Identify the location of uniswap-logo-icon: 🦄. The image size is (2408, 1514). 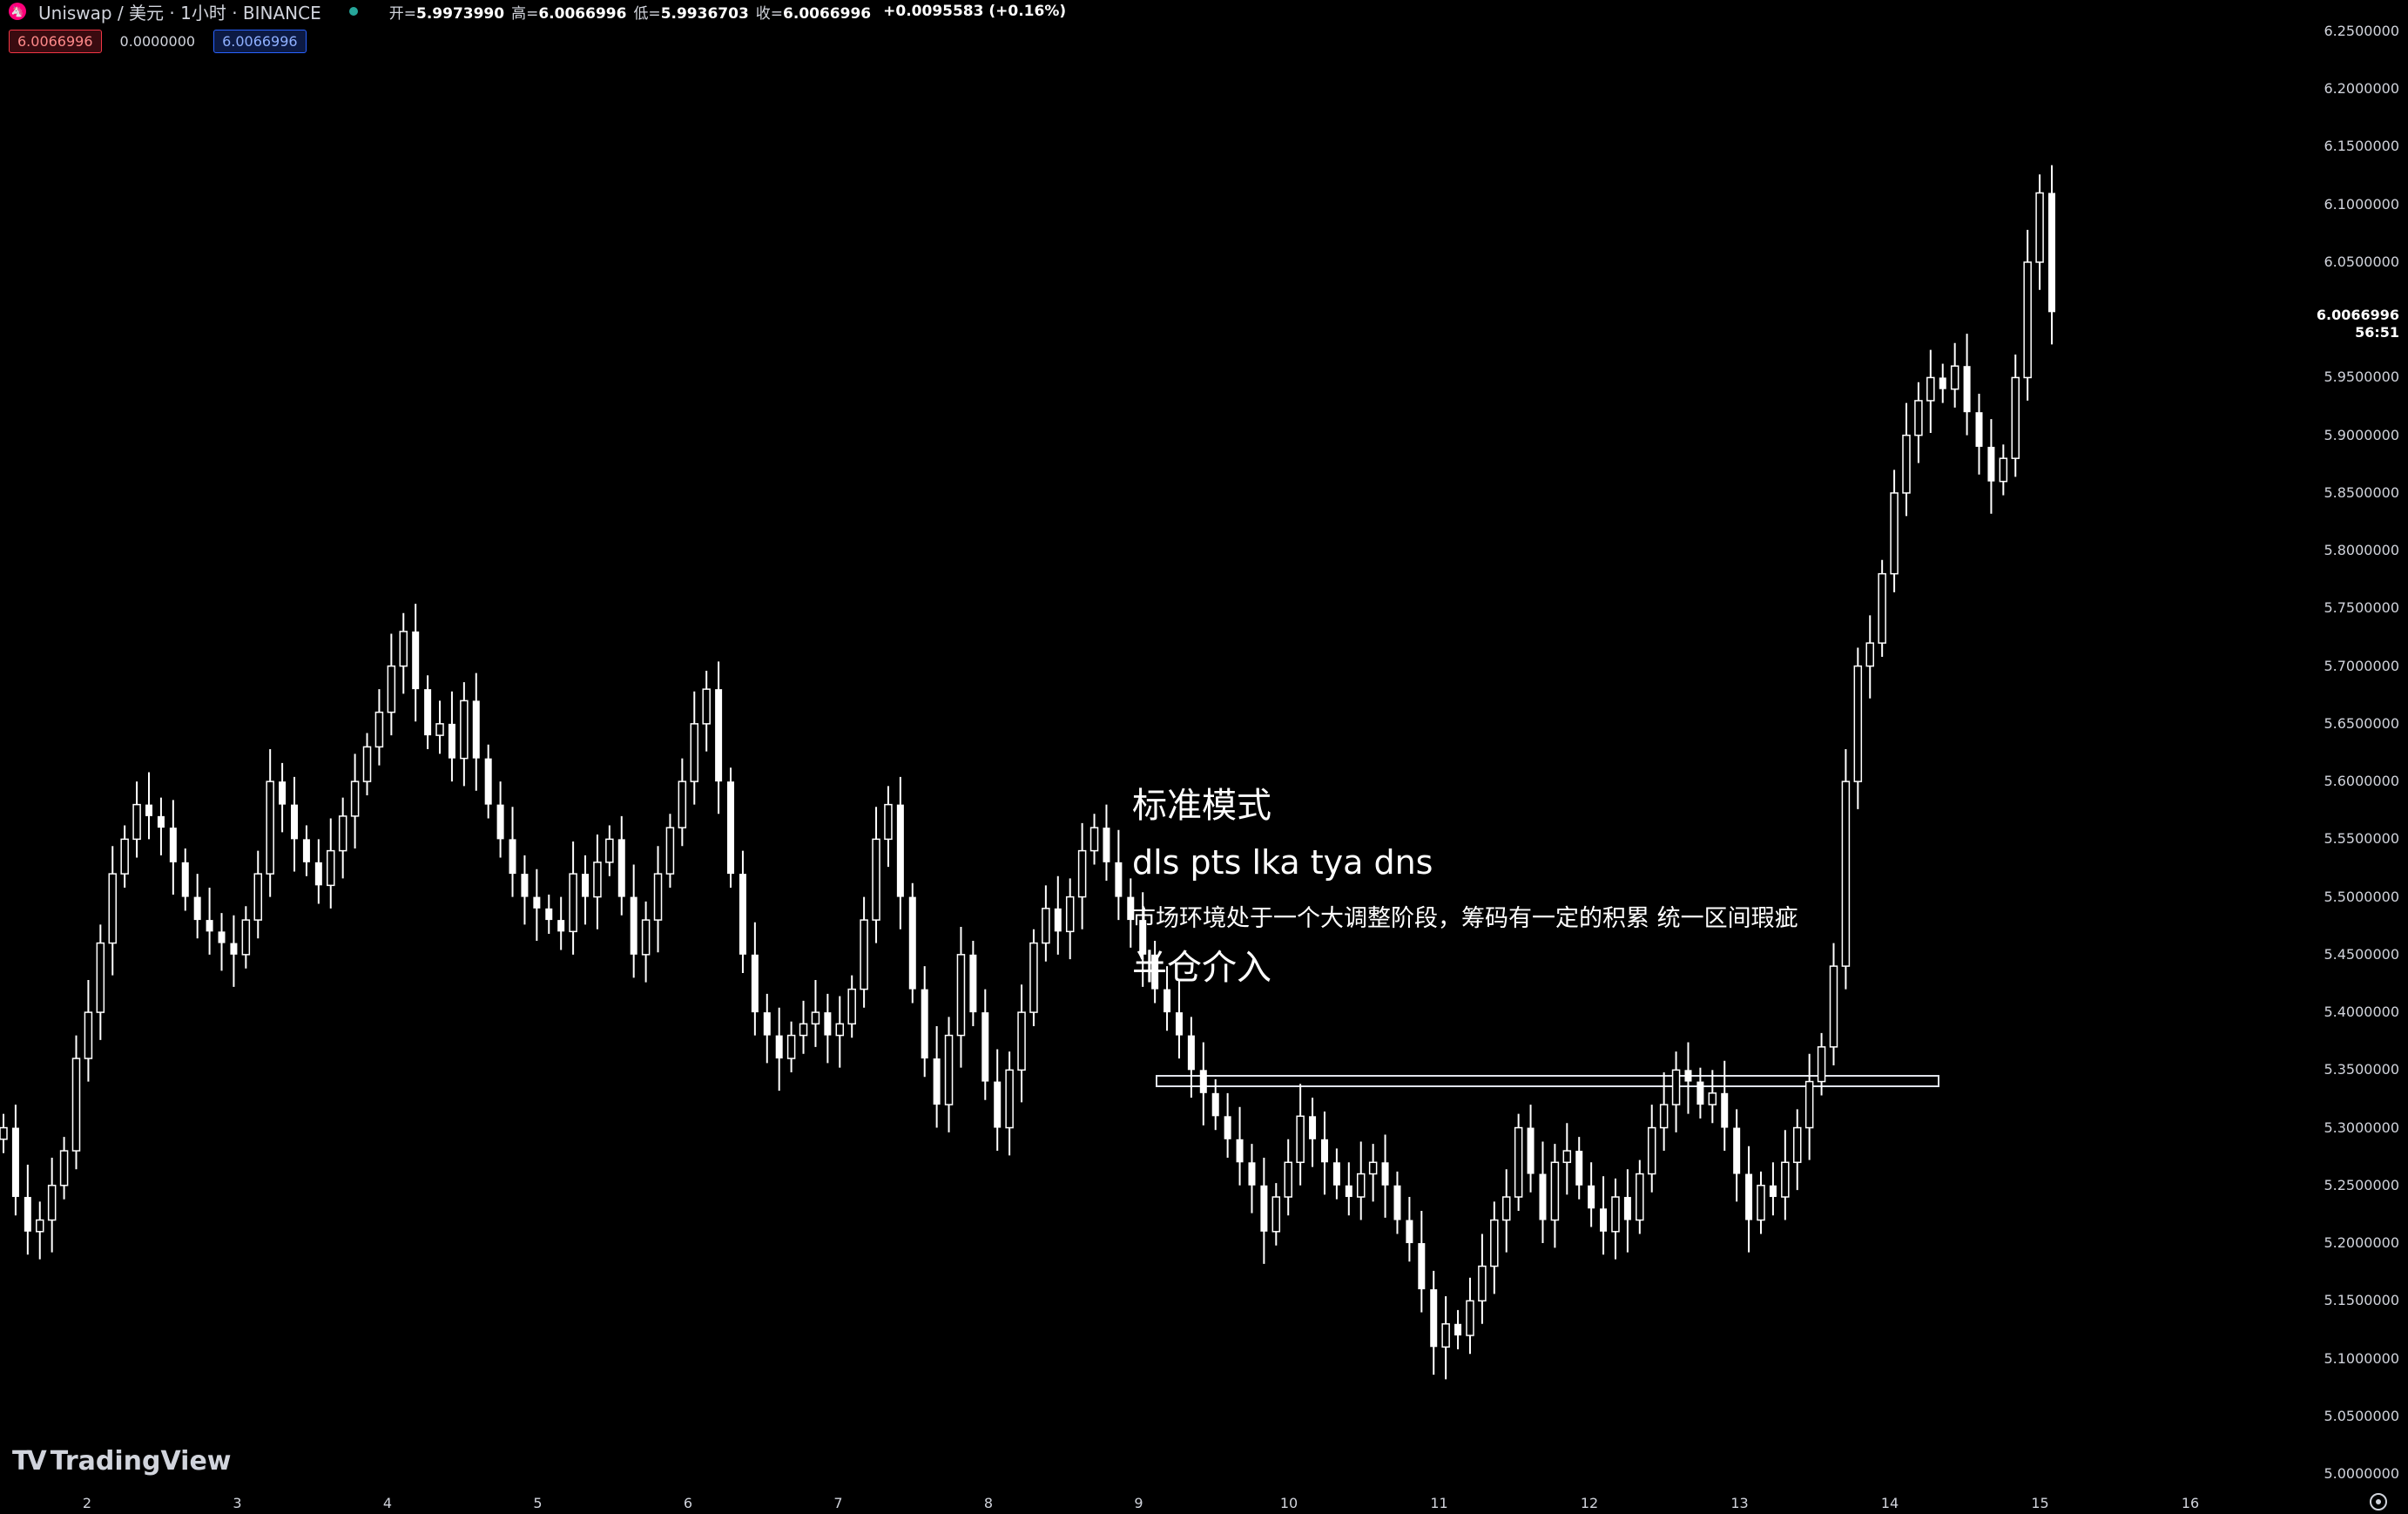
(17, 11).